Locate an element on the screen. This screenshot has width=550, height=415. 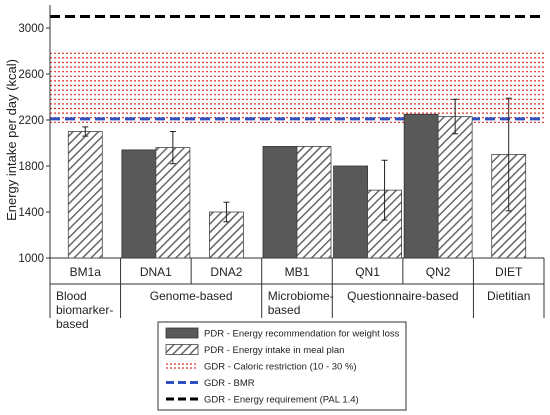
category-label: QN2 is located at coordinates (438, 272).